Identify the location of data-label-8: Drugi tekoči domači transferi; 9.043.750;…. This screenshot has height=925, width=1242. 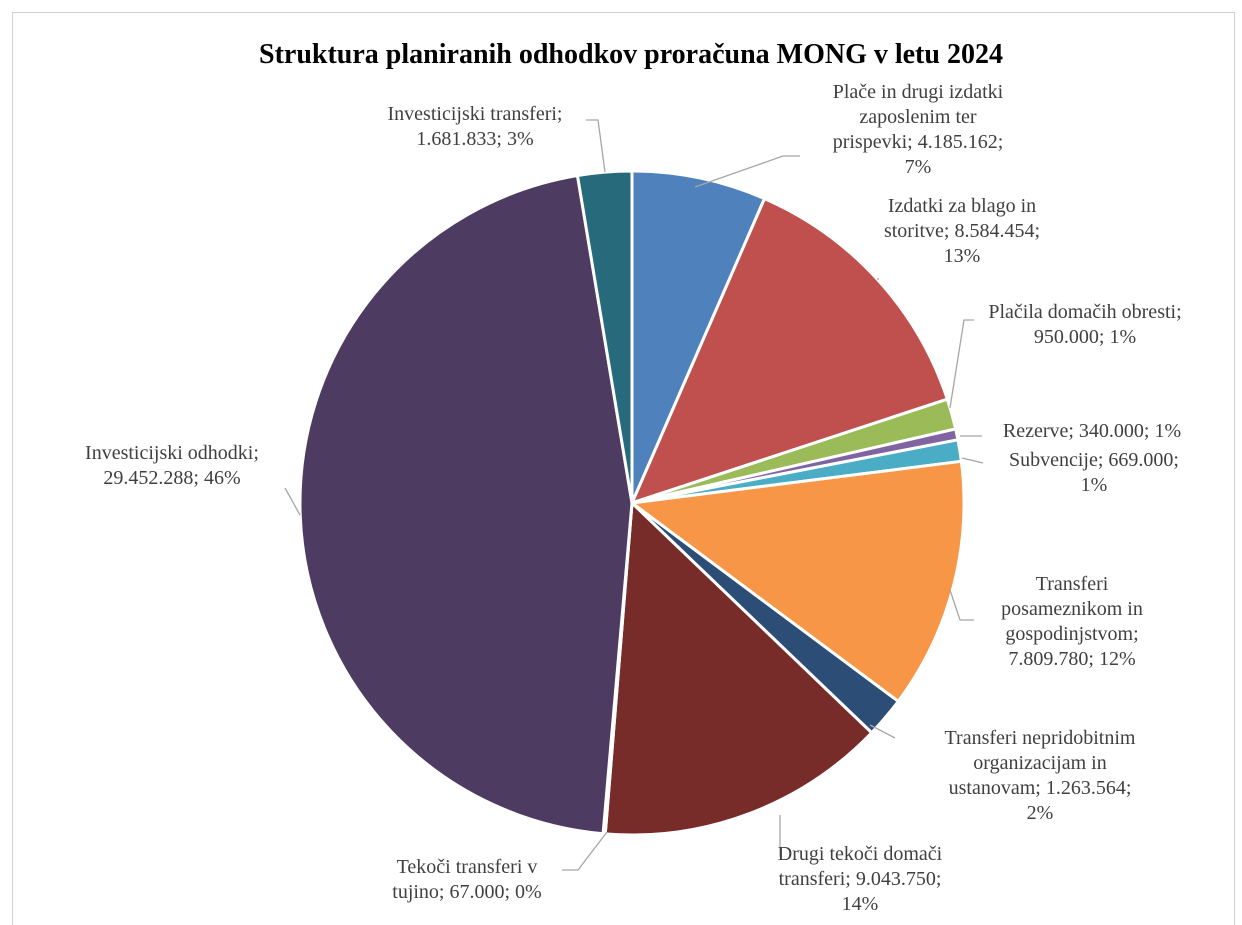
(860, 879).